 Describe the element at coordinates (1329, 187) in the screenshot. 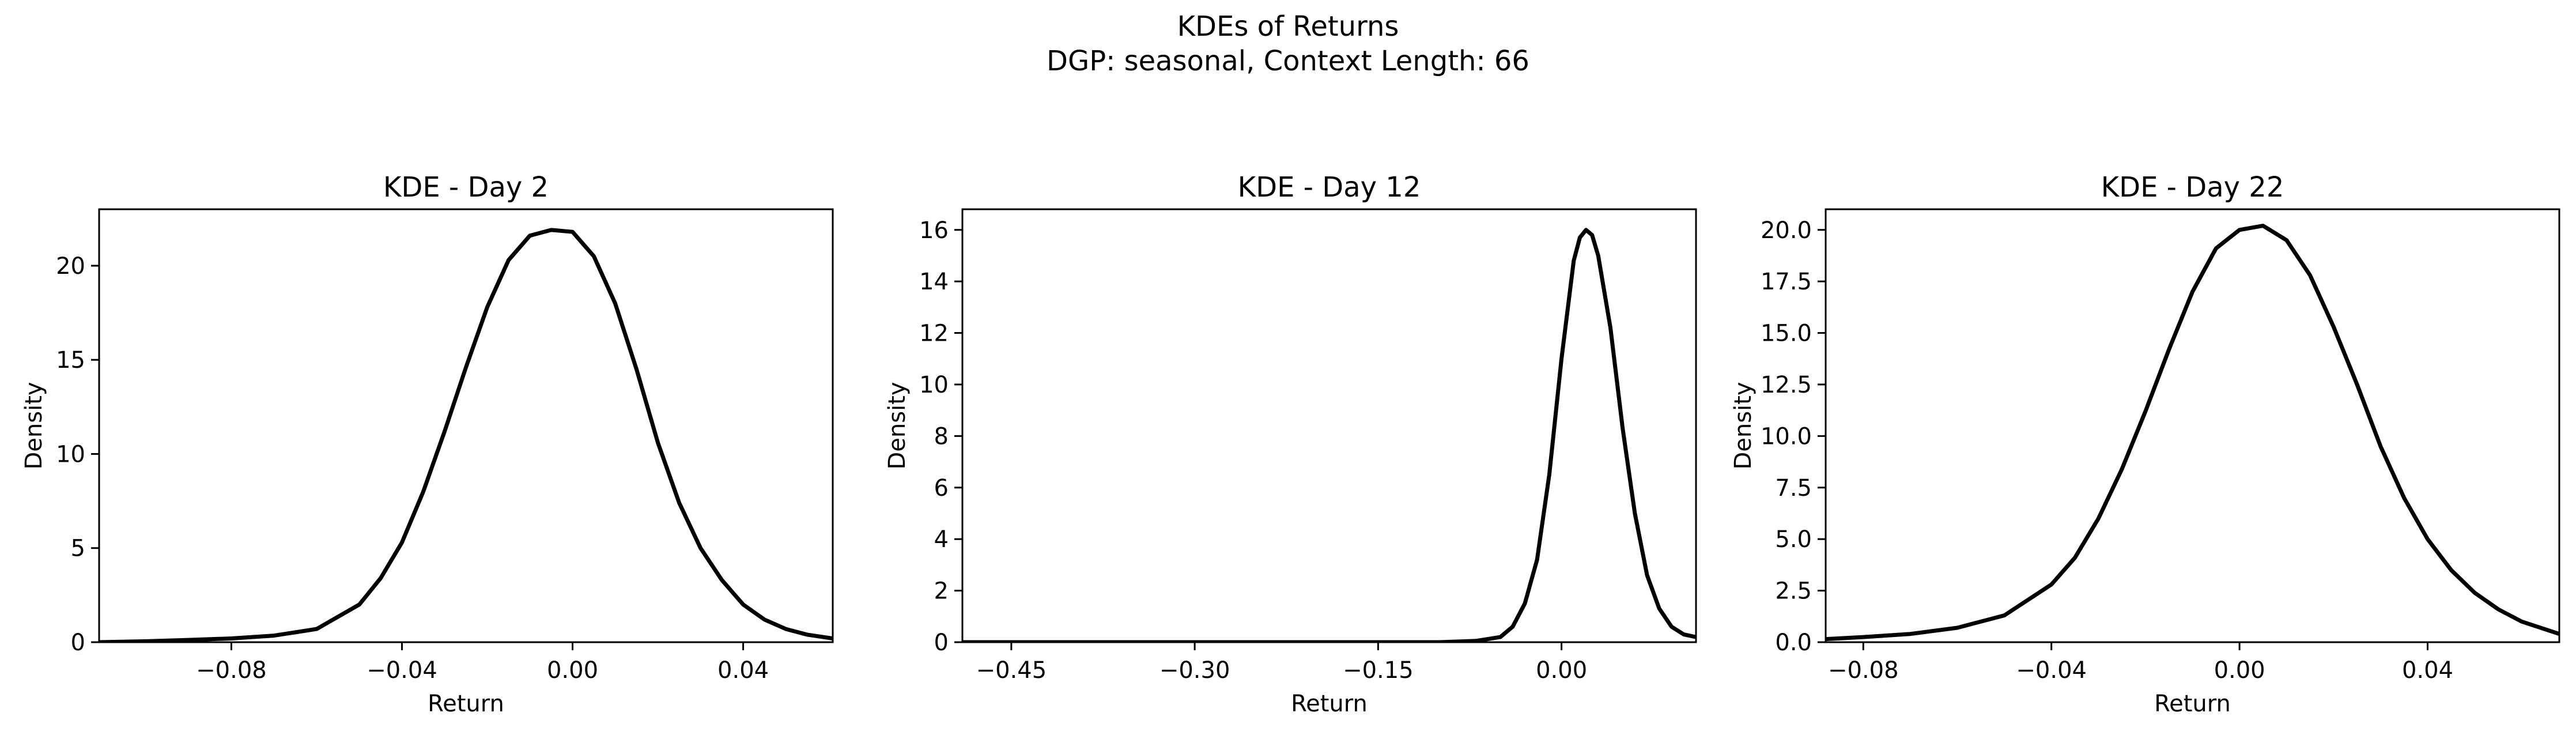

I see `chart-title: KDE - Day 12` at that location.